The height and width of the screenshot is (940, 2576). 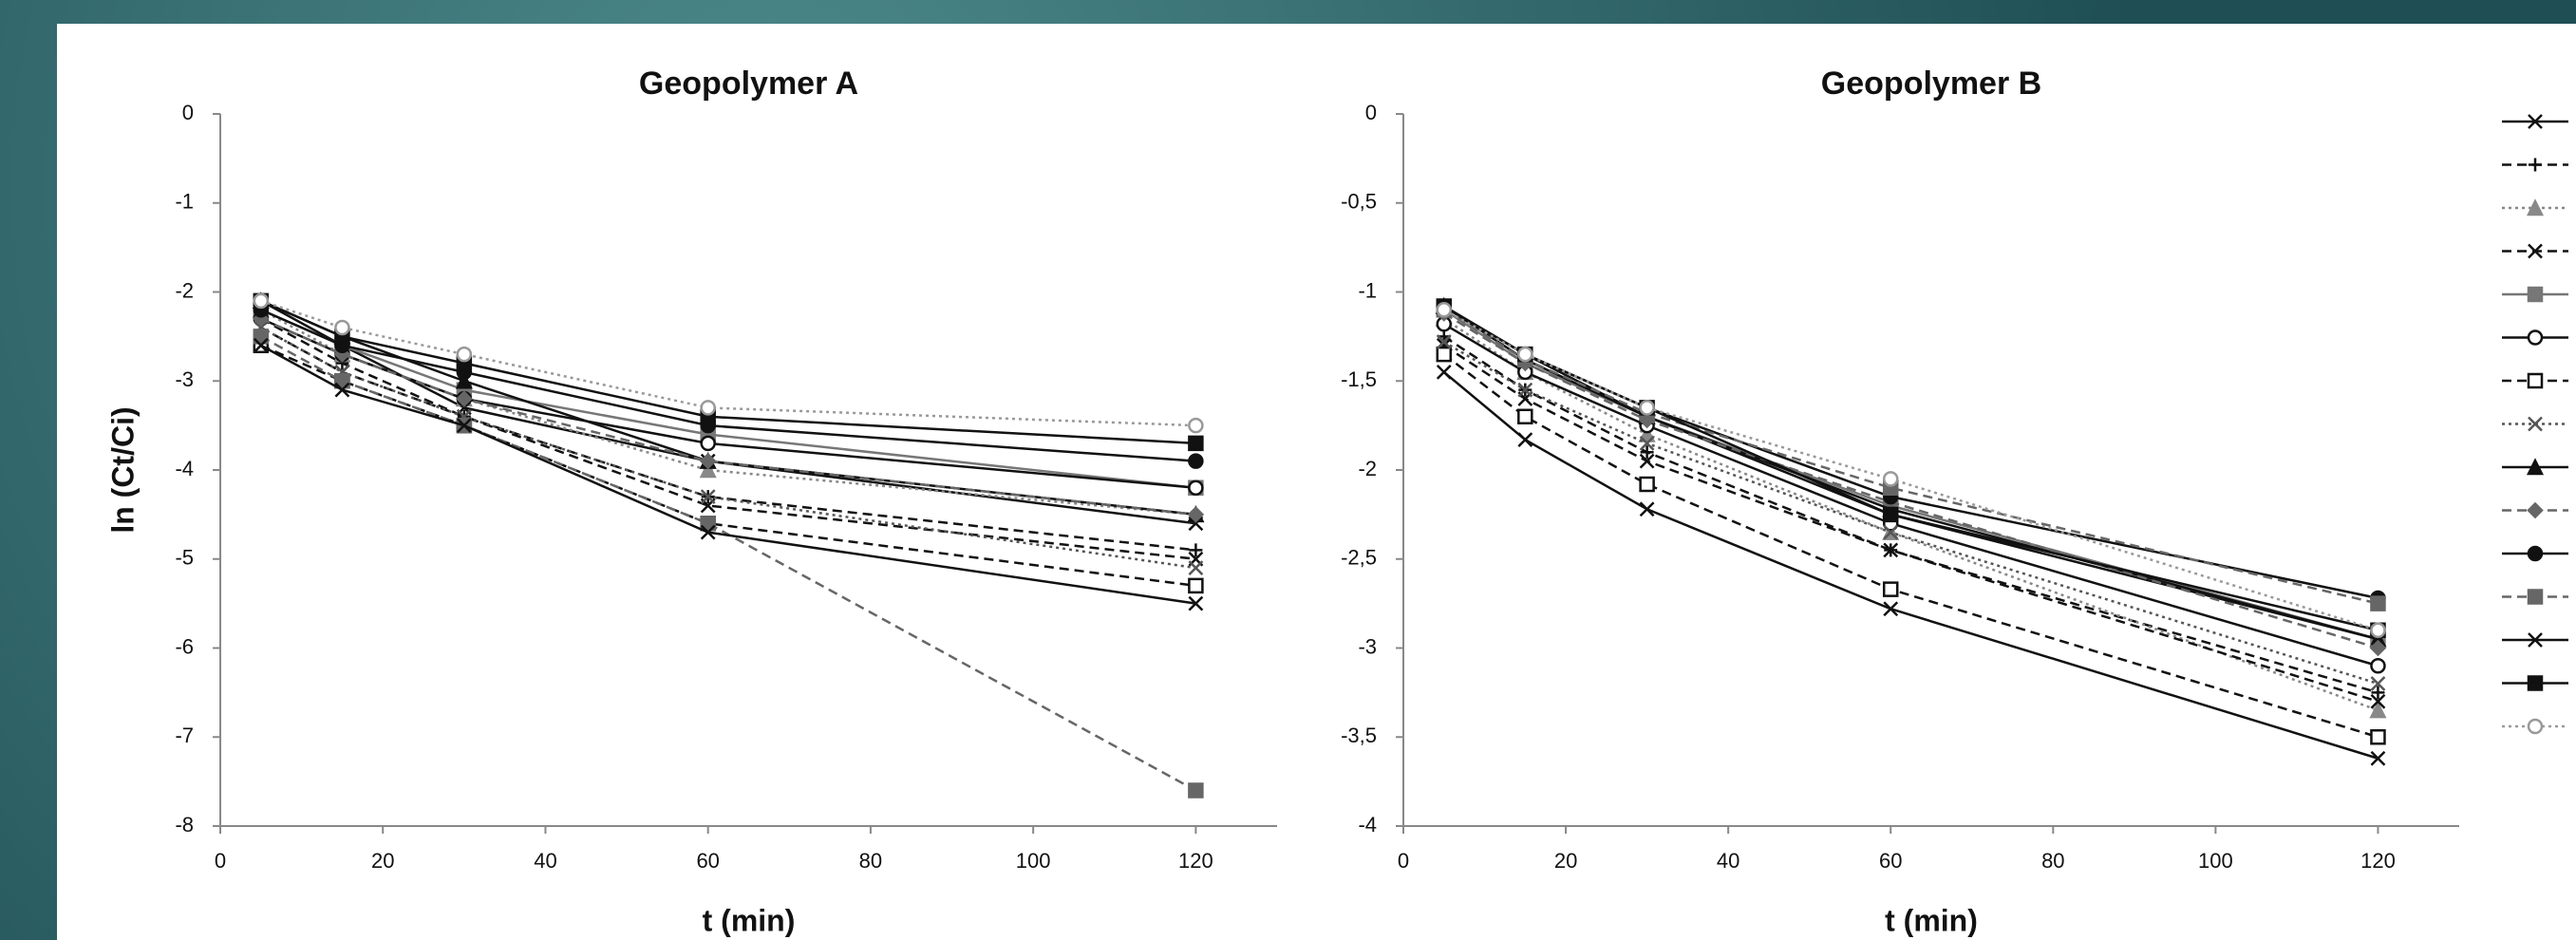 What do you see at coordinates (748, 84) in the screenshot?
I see `chart-title: Geopolymer A` at bounding box center [748, 84].